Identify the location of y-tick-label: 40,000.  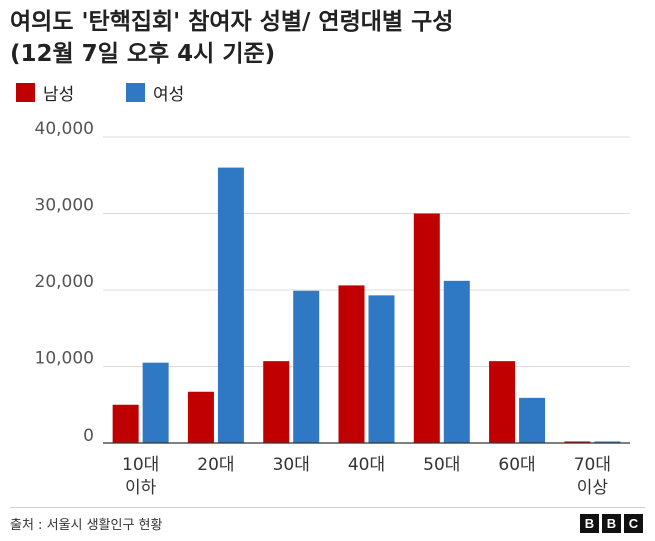
(64, 129).